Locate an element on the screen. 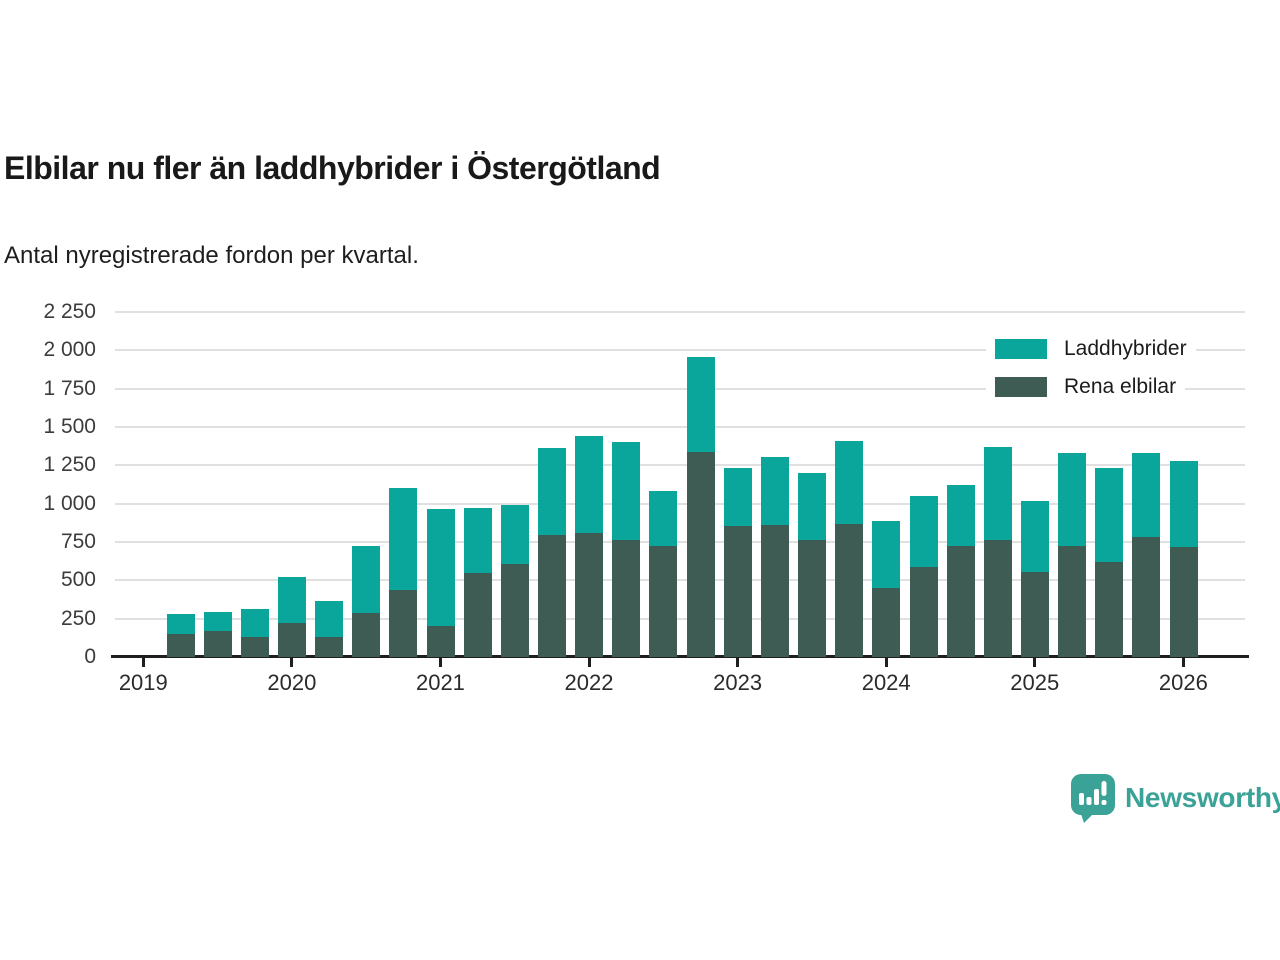  gridline-2000 is located at coordinates (680, 350).